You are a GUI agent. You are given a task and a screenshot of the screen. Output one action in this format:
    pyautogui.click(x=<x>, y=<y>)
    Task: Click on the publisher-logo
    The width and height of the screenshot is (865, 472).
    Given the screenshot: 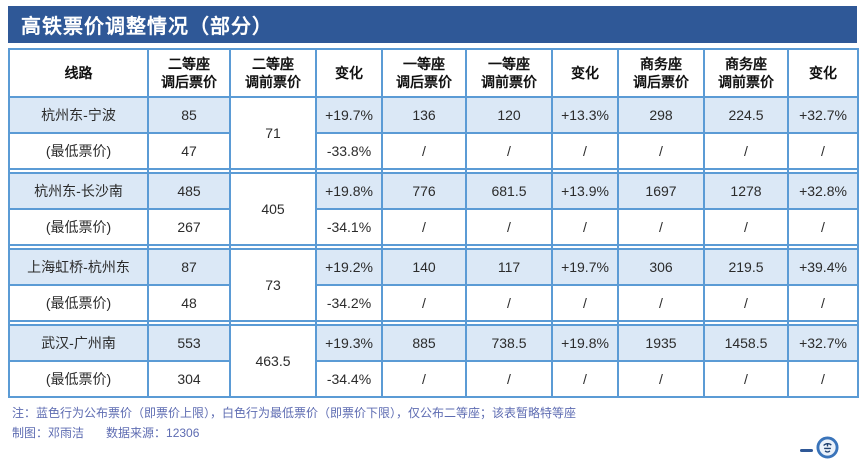 What is the action you would take?
    pyautogui.click(x=819, y=450)
    